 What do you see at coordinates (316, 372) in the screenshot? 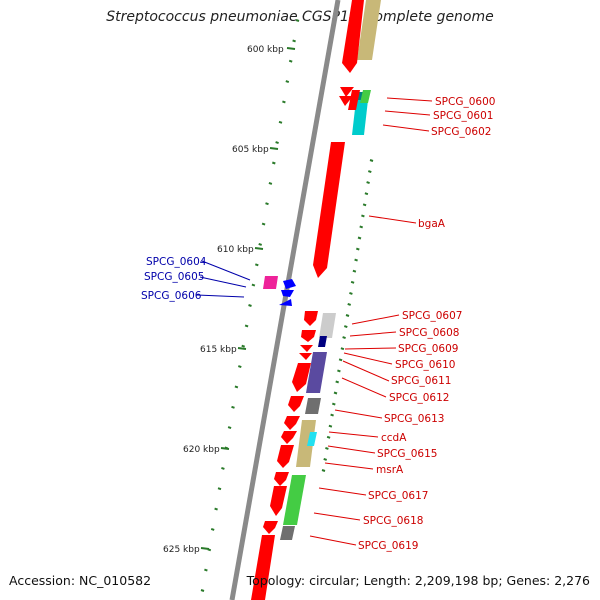
I see `annotation-block-purple` at bounding box center [316, 372].